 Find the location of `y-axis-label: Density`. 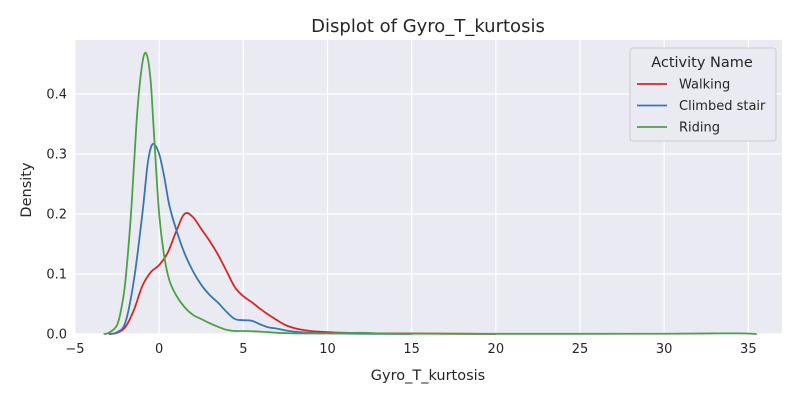

y-axis-label: Density is located at coordinates (27, 190).